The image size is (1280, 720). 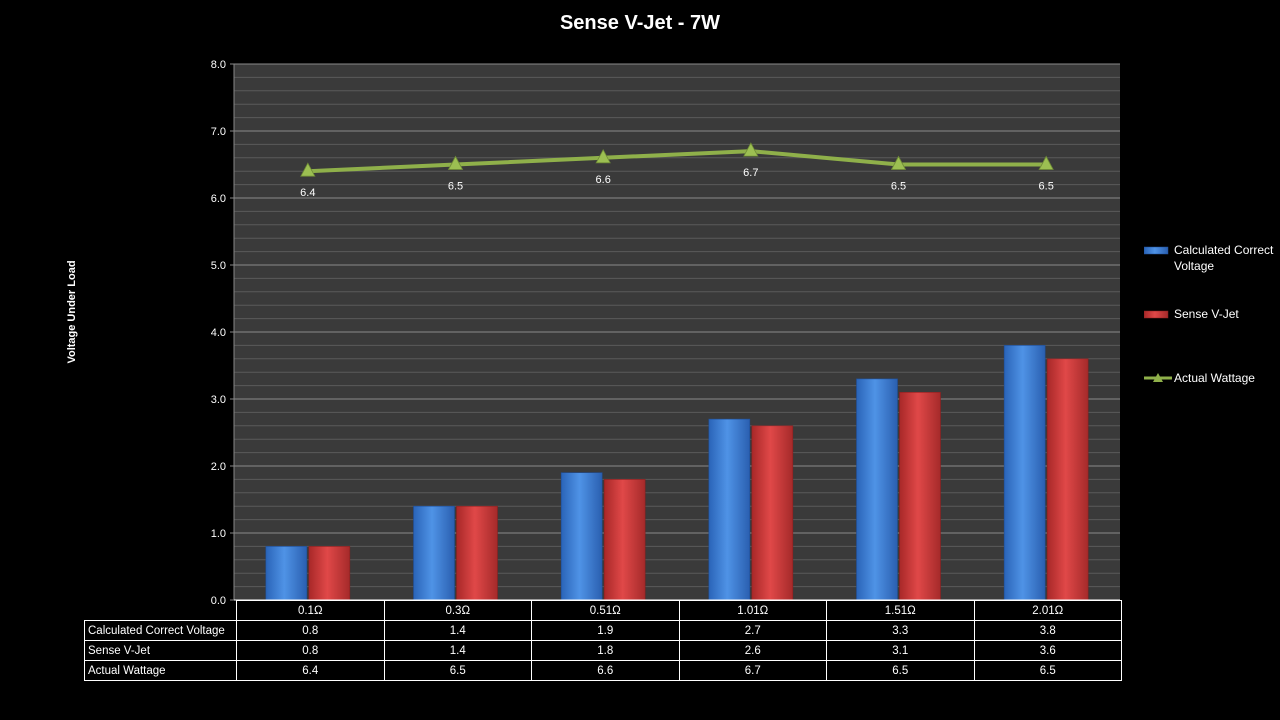 What do you see at coordinates (218, 199) in the screenshot?
I see `y-tick-label: 6.0` at bounding box center [218, 199].